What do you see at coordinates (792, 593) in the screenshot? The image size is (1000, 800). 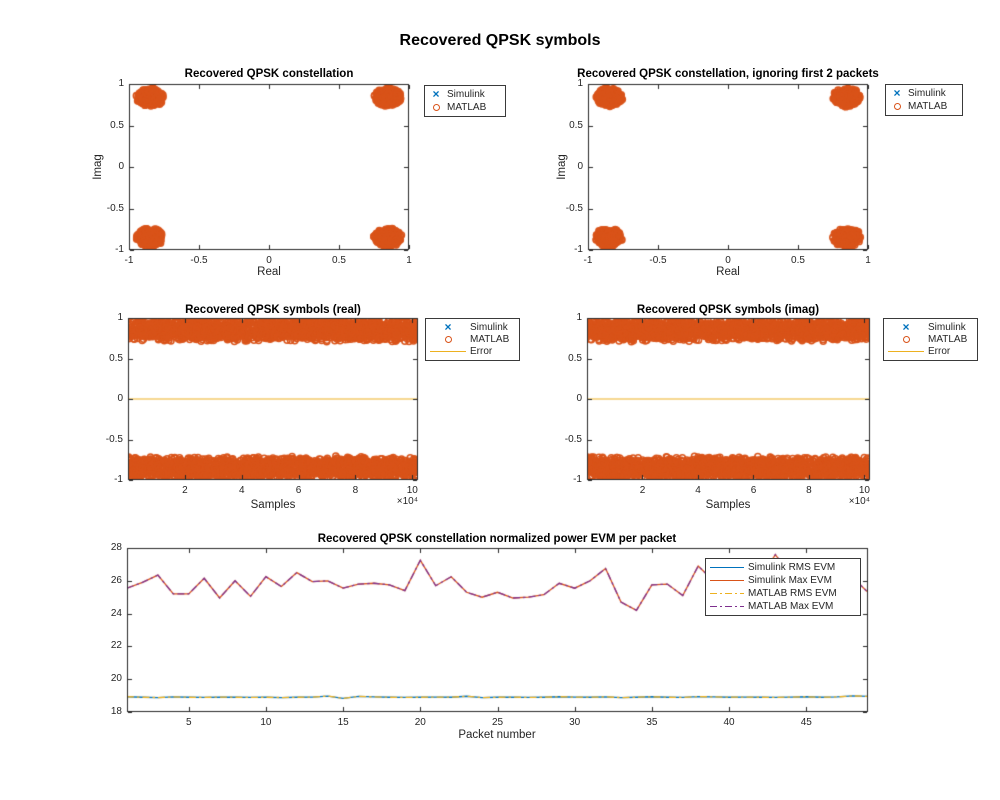 I see `legend-label: MATLAB RMS EVM` at bounding box center [792, 593].